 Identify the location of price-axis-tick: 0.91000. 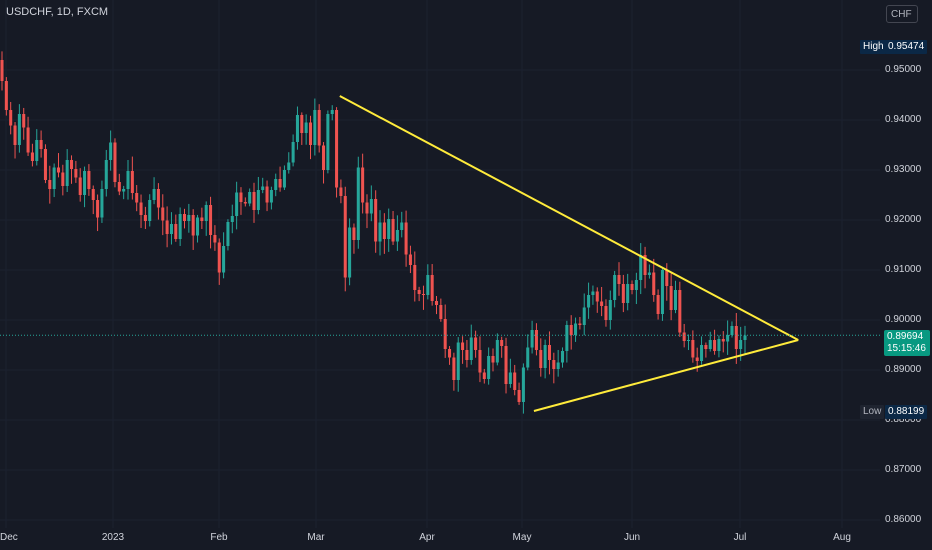
(903, 269).